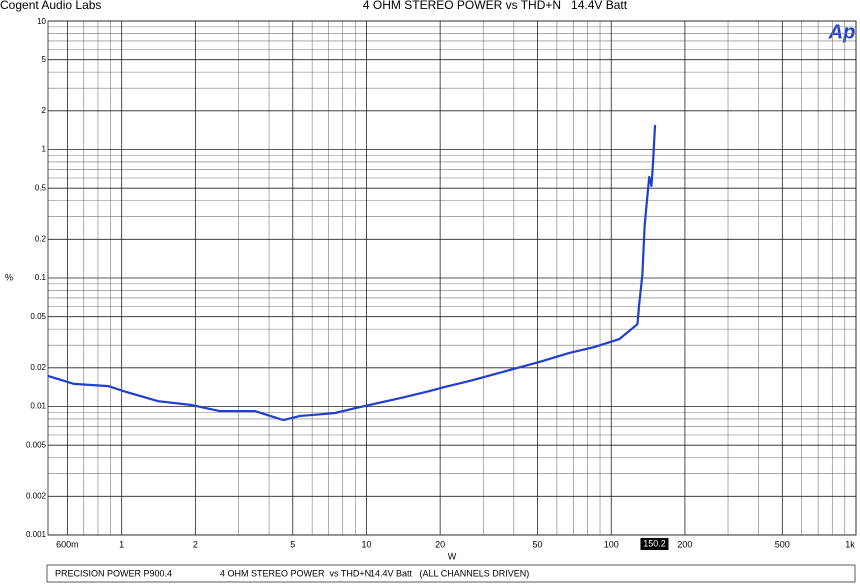 The width and height of the screenshot is (860, 588). I want to click on x-axis-label: W, so click(452, 556).